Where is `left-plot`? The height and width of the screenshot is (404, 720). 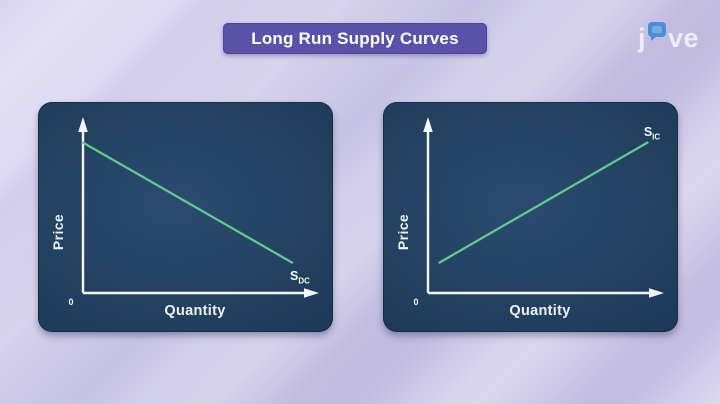
left-plot is located at coordinates (198, 207).